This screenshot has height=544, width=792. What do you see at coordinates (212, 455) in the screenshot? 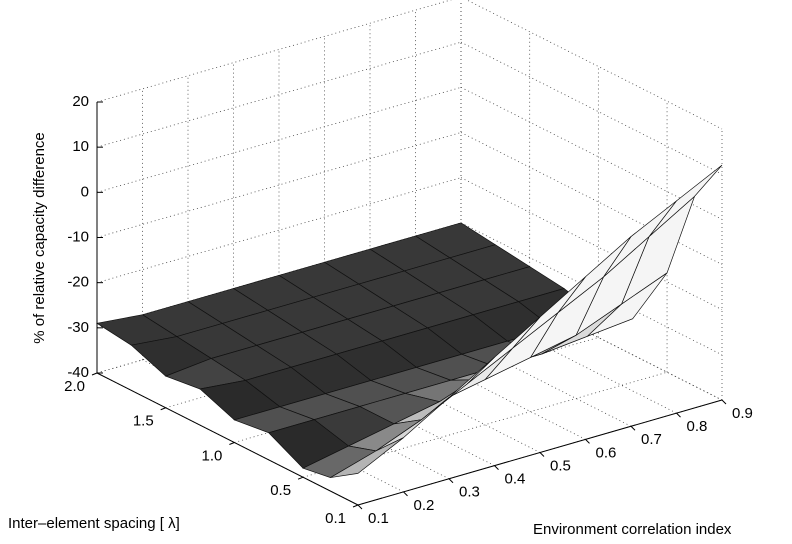
I see `y-tick-label: 1.0` at bounding box center [212, 455].